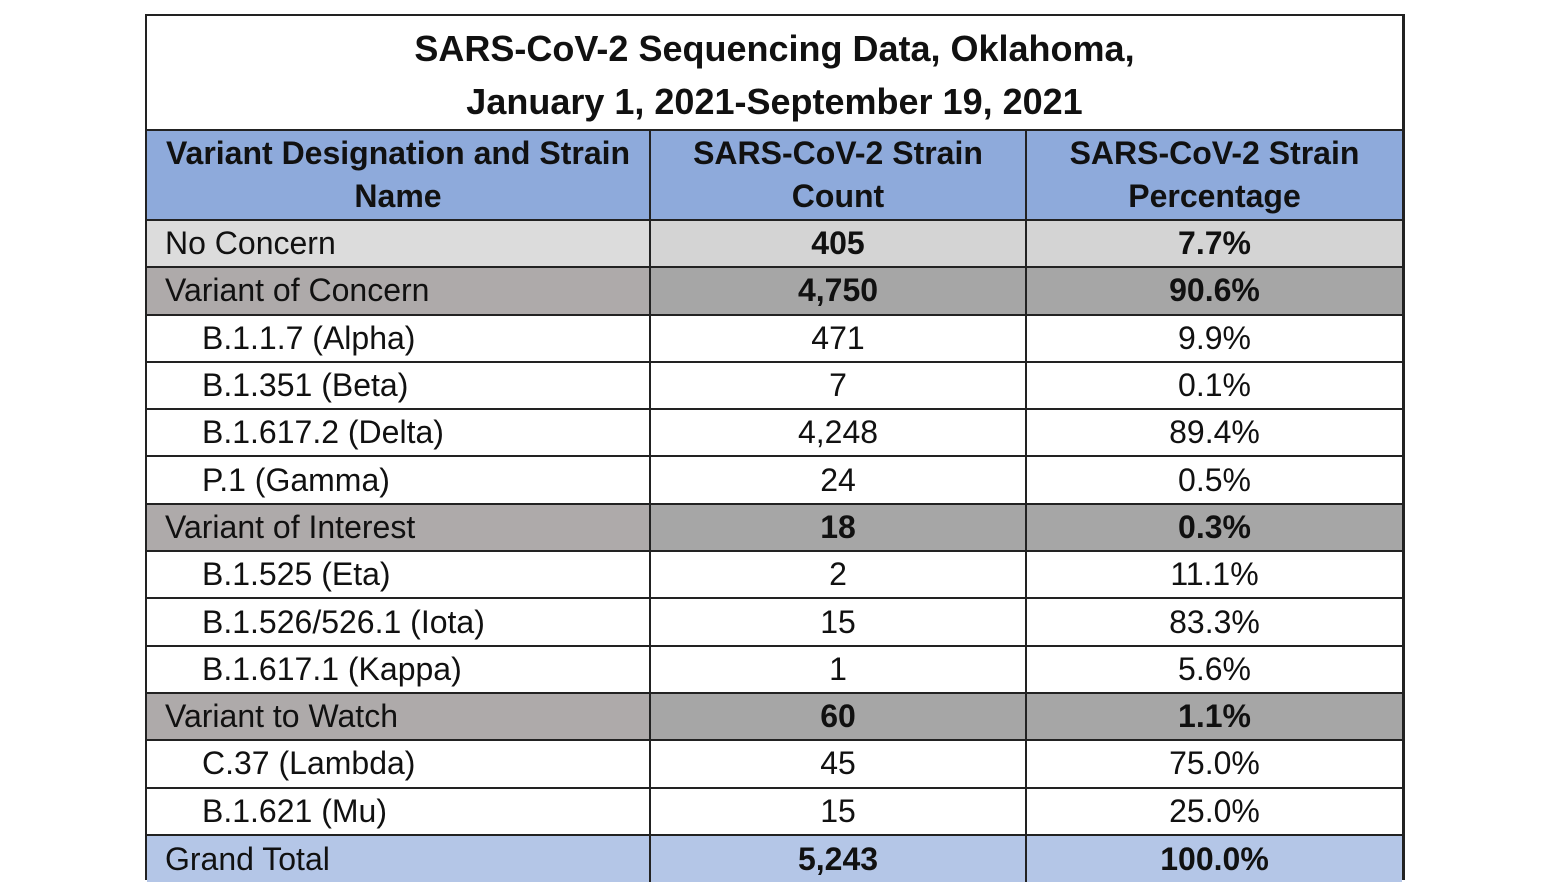 Image resolution: width=1554 pixels, height=888 pixels. I want to click on strain-row: B.1.525 (Eta) 2 11.1%, so click(774, 575).